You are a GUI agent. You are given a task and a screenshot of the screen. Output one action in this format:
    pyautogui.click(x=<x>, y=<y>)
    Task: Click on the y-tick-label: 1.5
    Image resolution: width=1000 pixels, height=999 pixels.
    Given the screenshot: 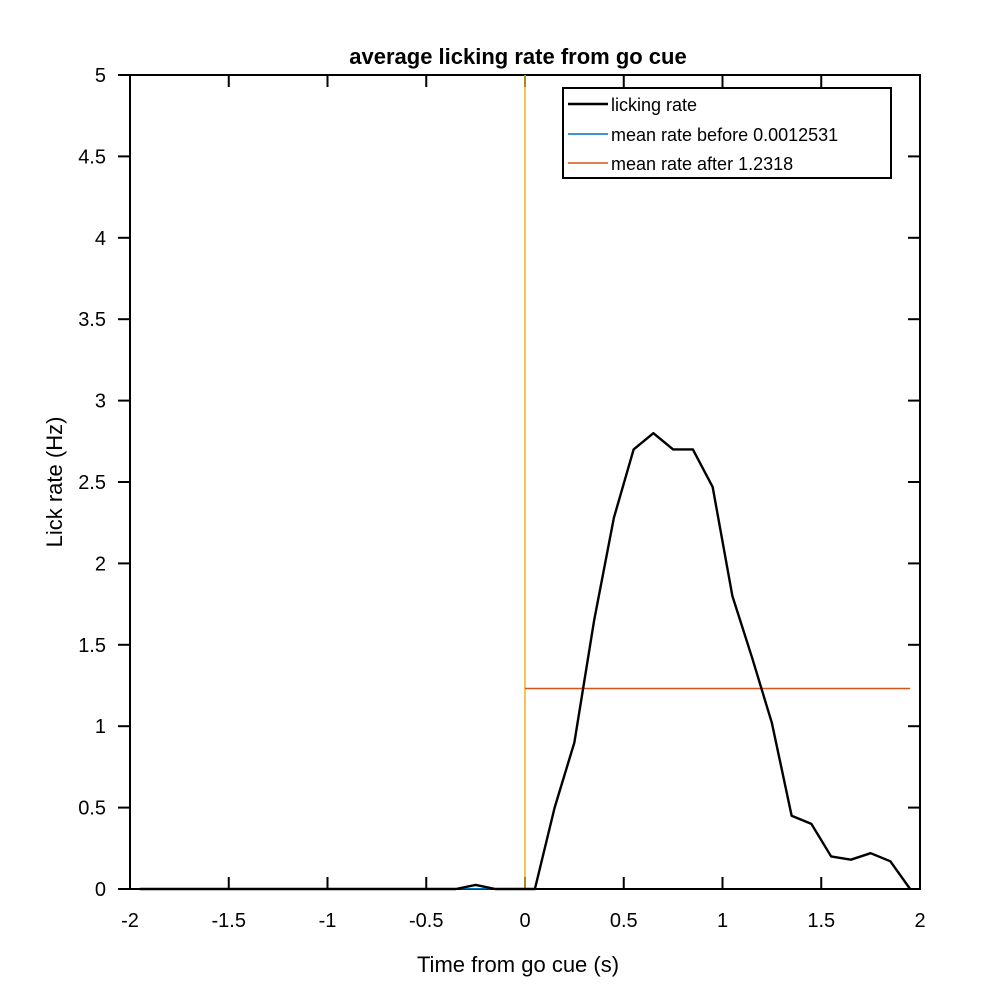 What is the action you would take?
    pyautogui.click(x=92, y=646)
    